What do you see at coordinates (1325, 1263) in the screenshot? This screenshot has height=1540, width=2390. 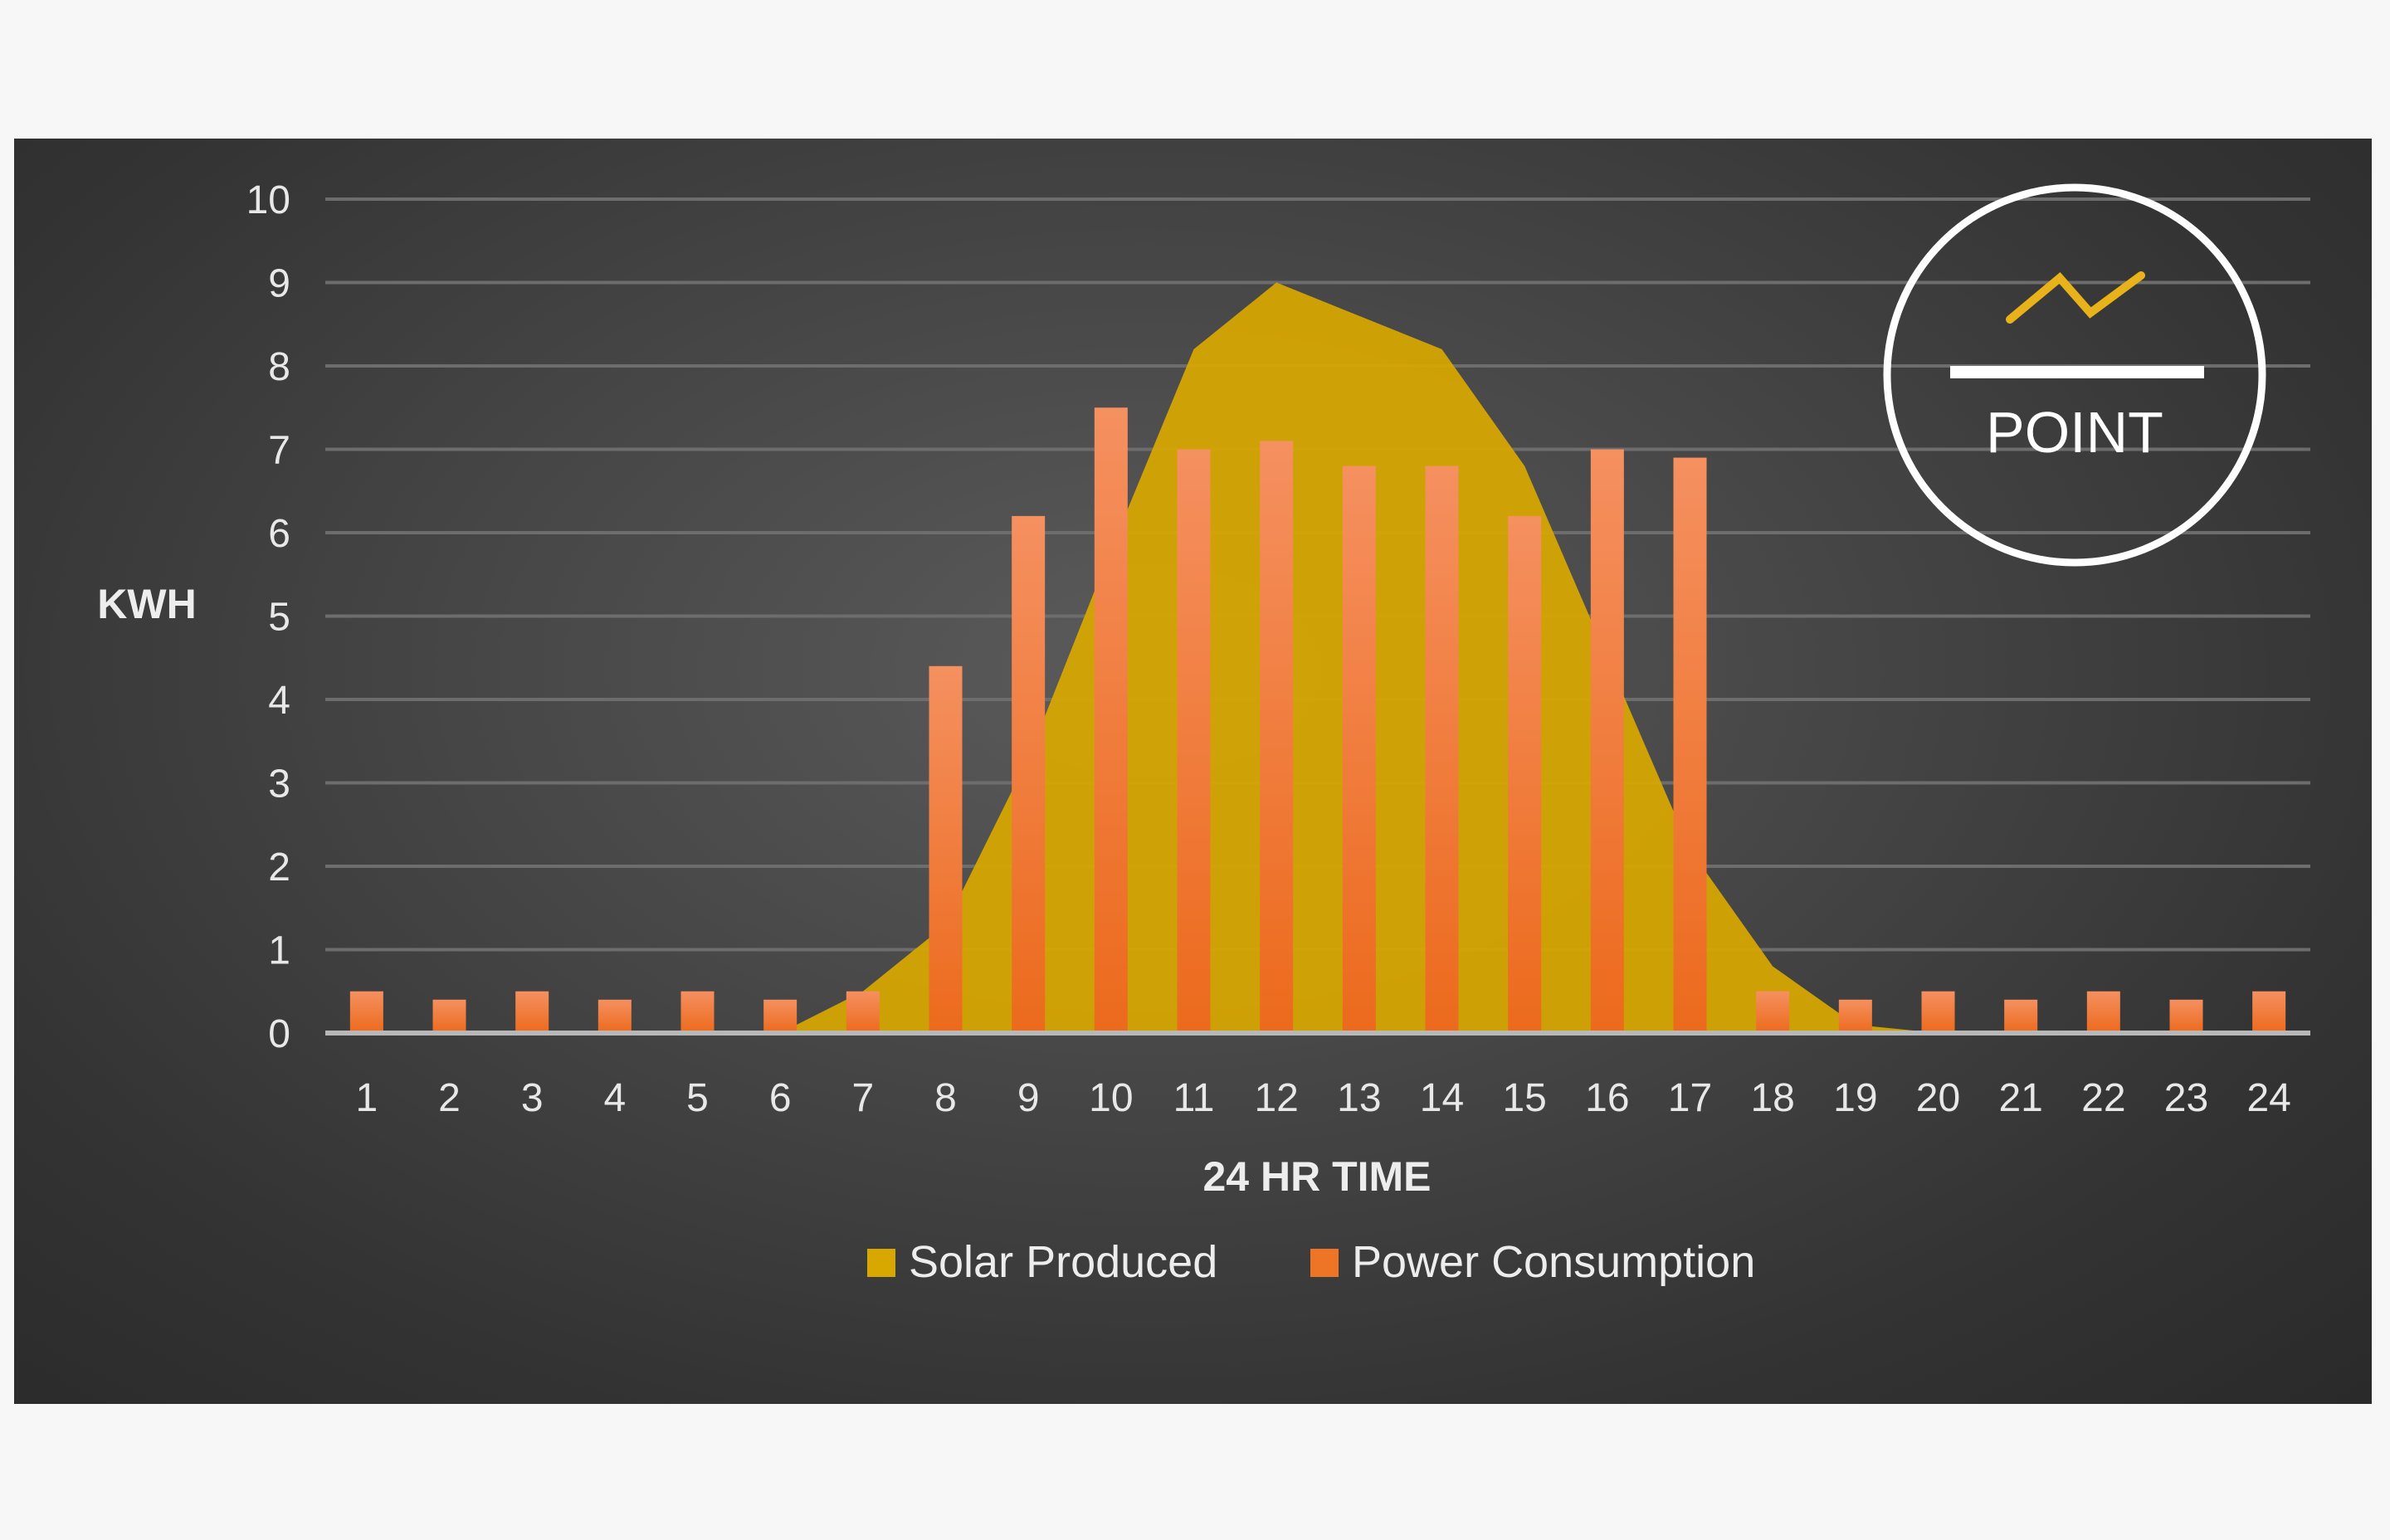 I see `legend-swatch-power-consumption` at bounding box center [1325, 1263].